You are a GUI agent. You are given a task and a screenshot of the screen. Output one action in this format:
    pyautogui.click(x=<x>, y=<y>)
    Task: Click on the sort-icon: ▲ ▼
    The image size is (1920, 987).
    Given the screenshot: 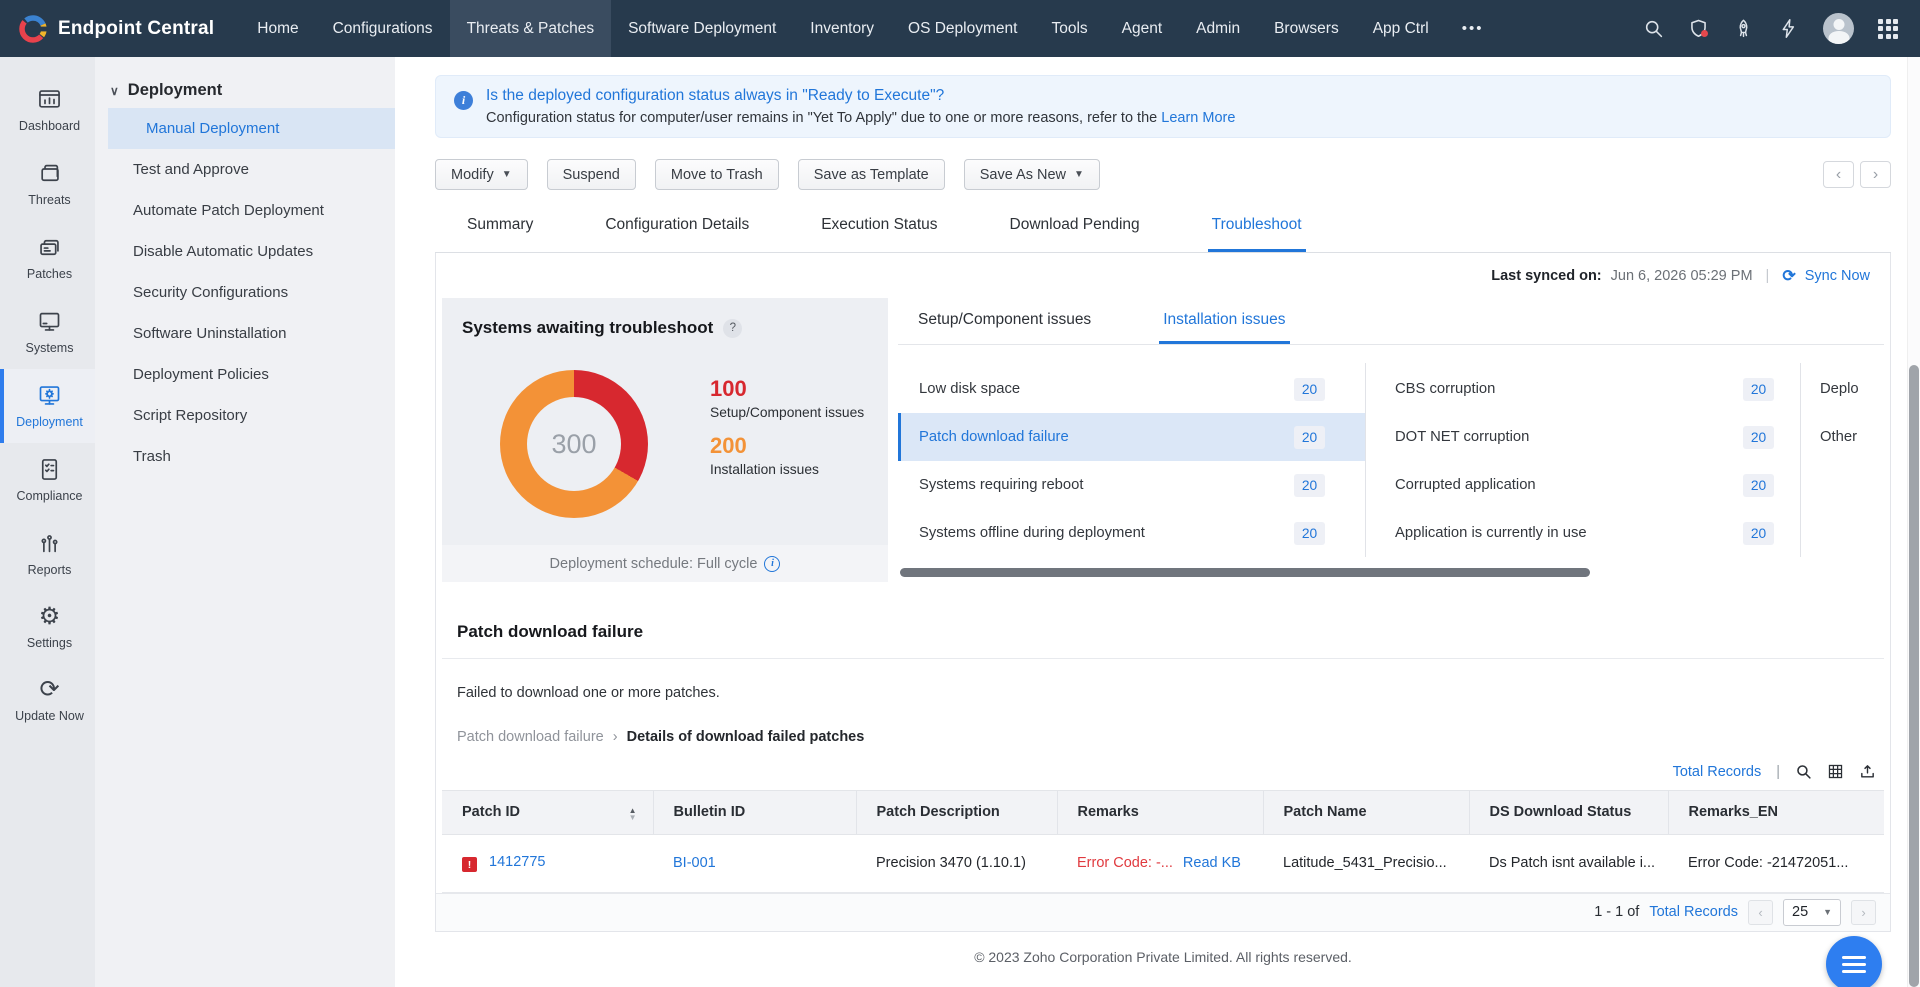 What is the action you would take?
    pyautogui.click(x=632, y=813)
    